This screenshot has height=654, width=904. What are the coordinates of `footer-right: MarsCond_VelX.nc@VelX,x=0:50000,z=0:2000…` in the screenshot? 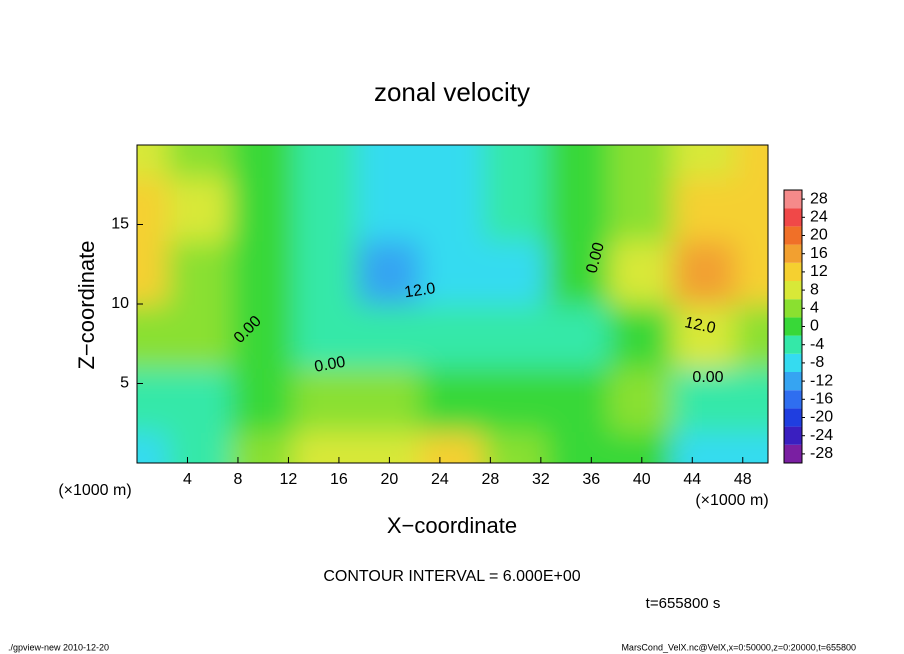 It's located at (738, 647).